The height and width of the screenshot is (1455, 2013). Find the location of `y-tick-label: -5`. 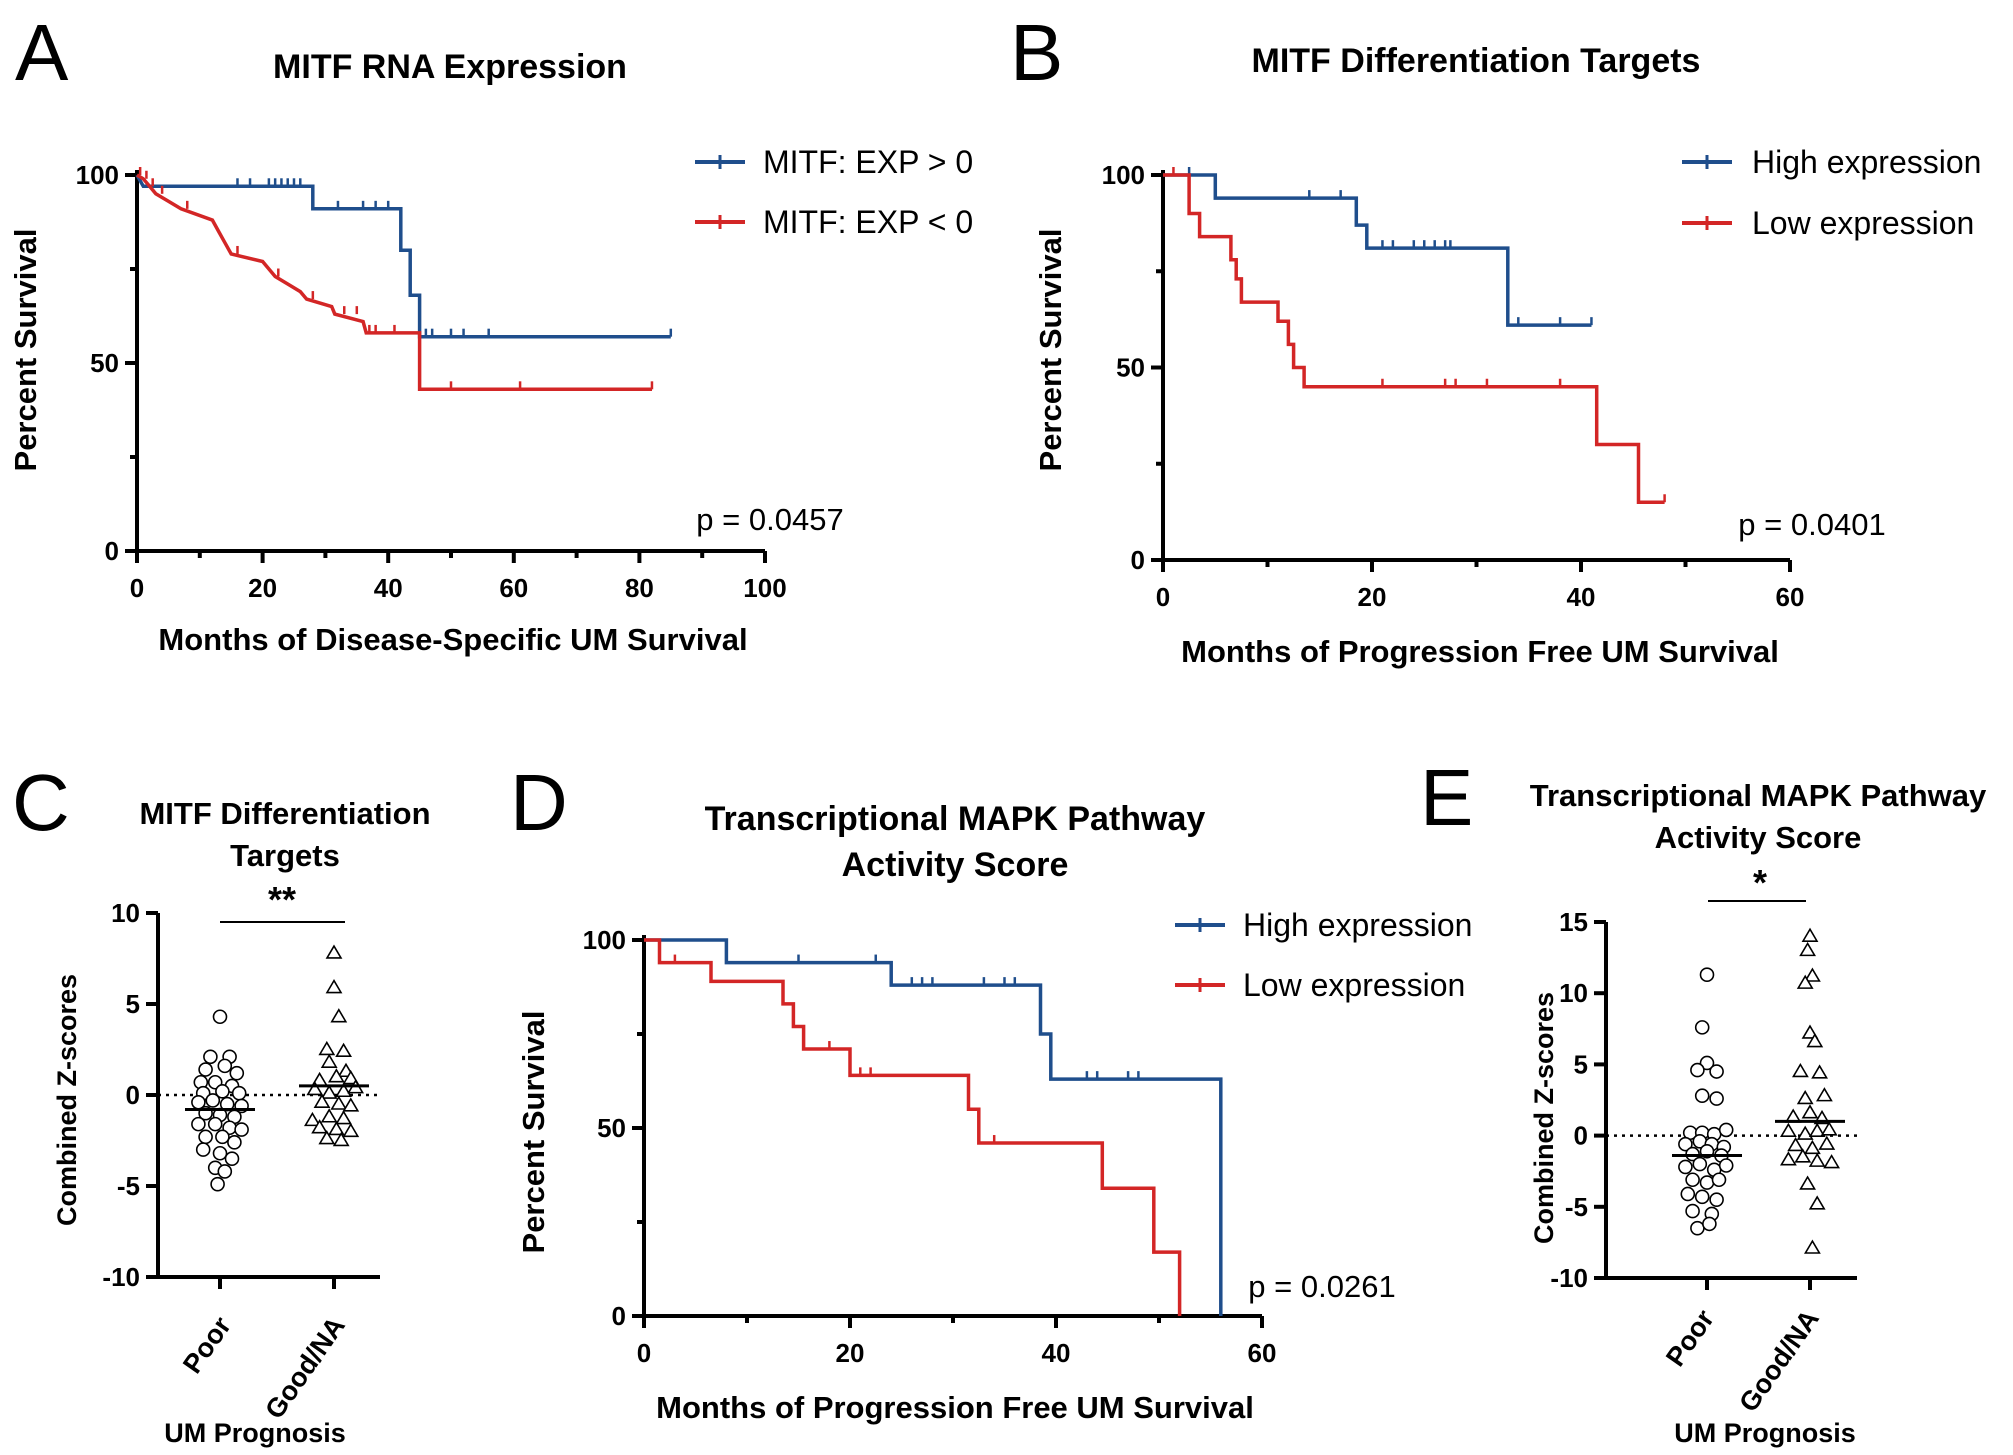

y-tick-label: -5 is located at coordinates (128, 1186).